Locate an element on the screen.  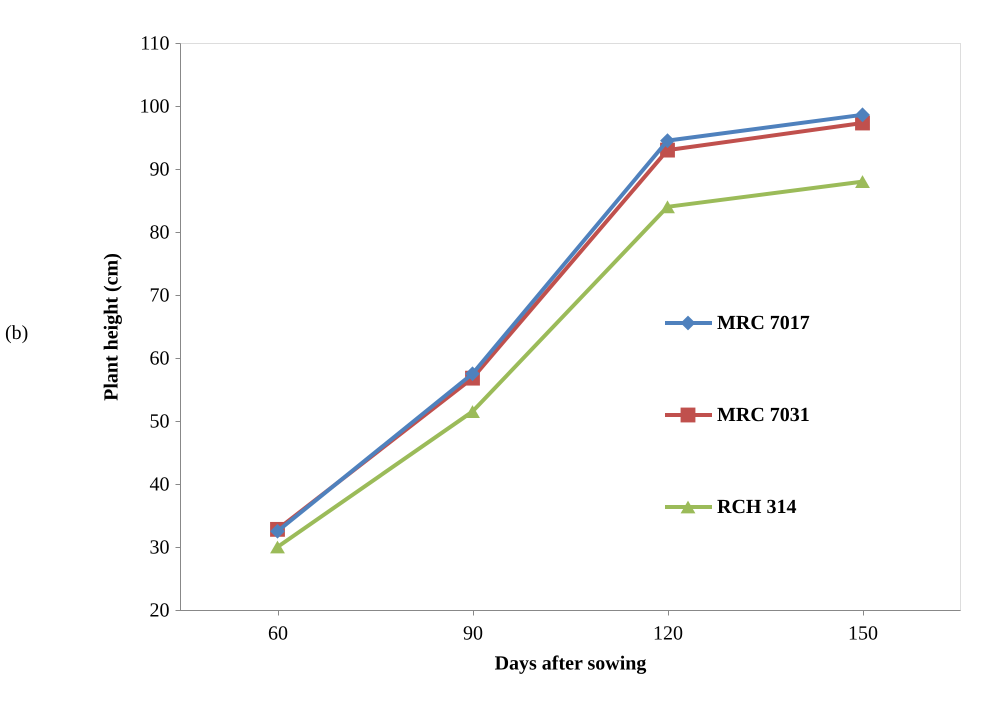
x-tick-label: 60 is located at coordinates (278, 633).